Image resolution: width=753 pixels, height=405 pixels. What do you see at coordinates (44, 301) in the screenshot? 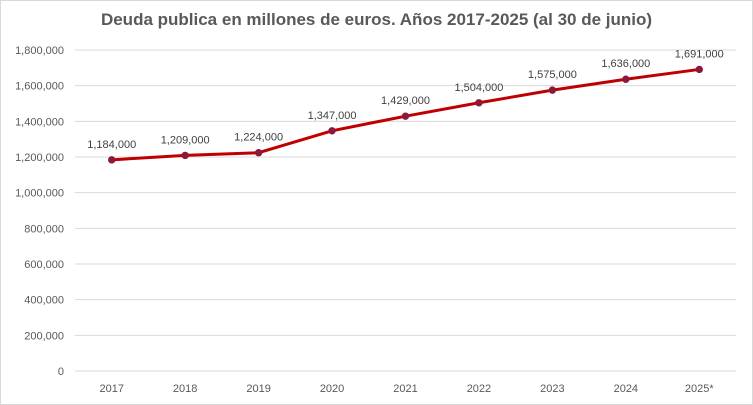
I see `y-tick-label: 400,000` at bounding box center [44, 301].